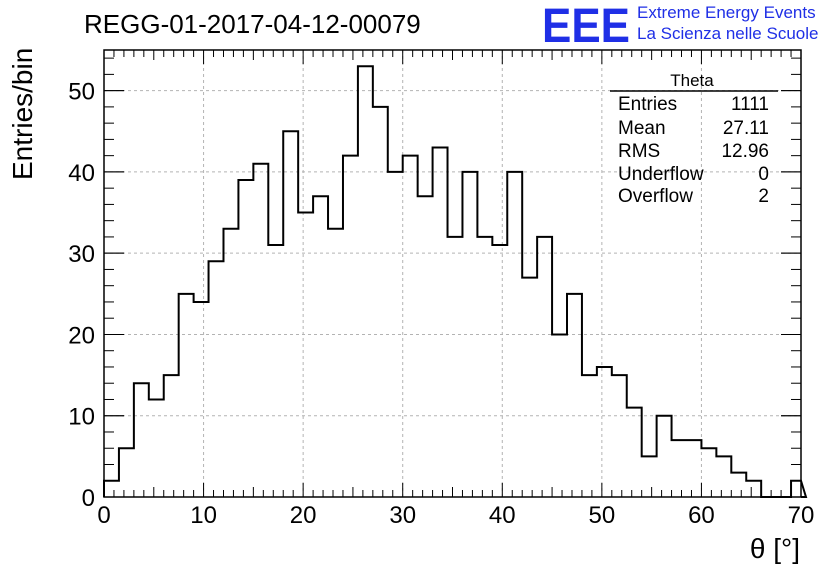 The width and height of the screenshot is (836, 572). What do you see at coordinates (22, 114) in the screenshot?
I see `y-axis-title: Entries/bin` at bounding box center [22, 114].